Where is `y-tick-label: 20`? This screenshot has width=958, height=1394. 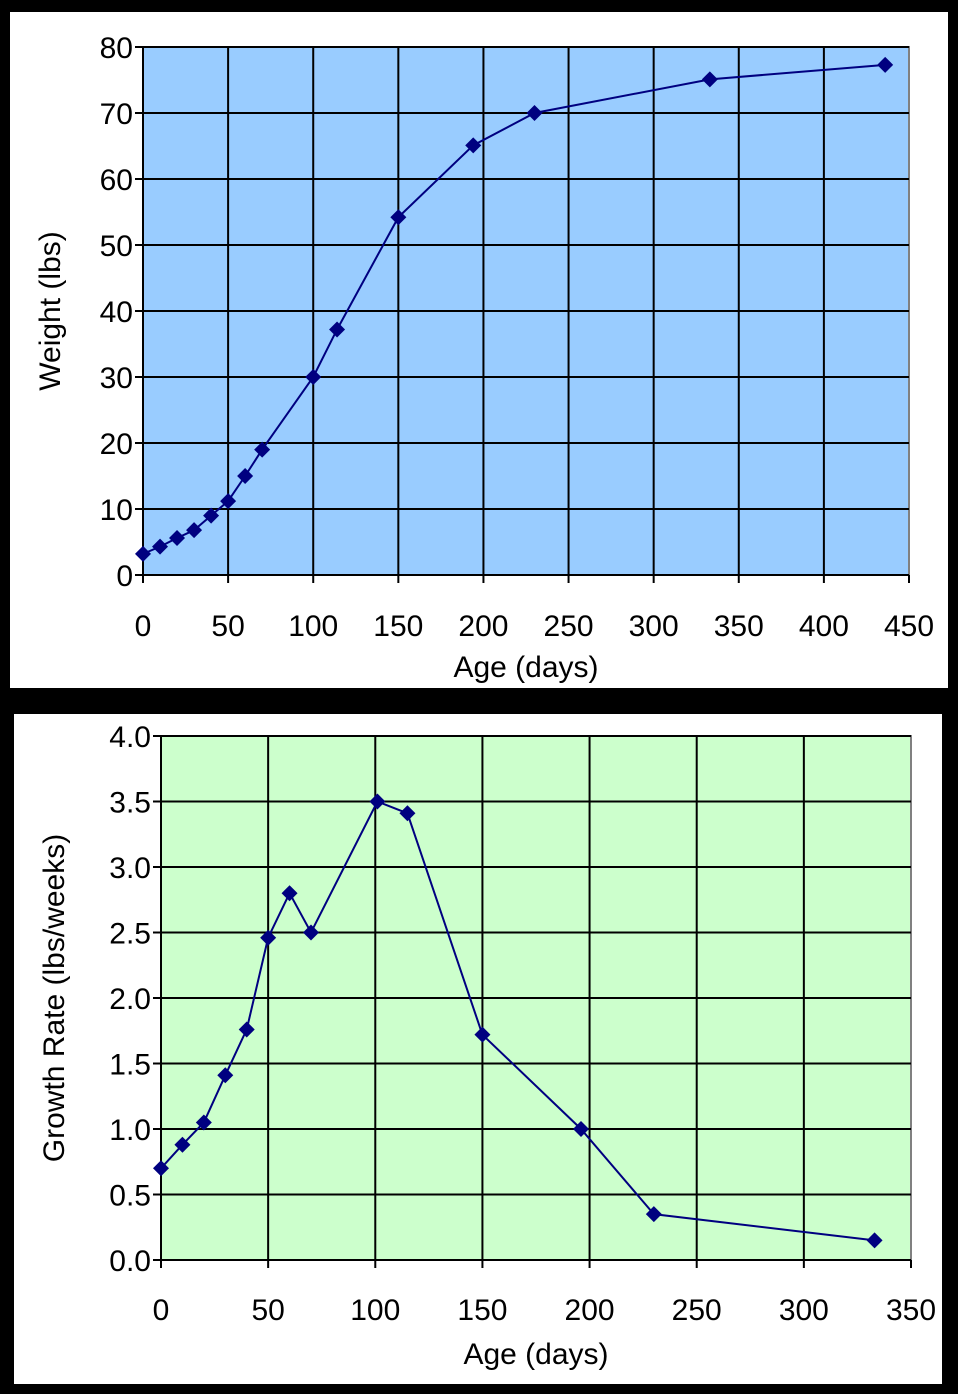
y-tick-label: 20 is located at coordinates (116, 444).